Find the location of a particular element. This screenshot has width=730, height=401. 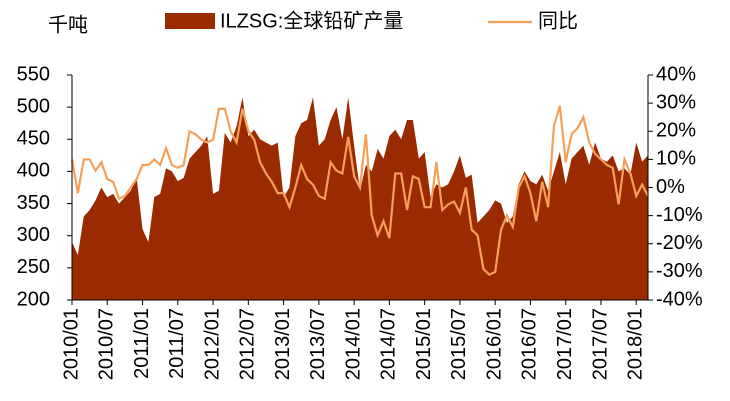

y-axis-unit: 千吨 is located at coordinates (68, 24).